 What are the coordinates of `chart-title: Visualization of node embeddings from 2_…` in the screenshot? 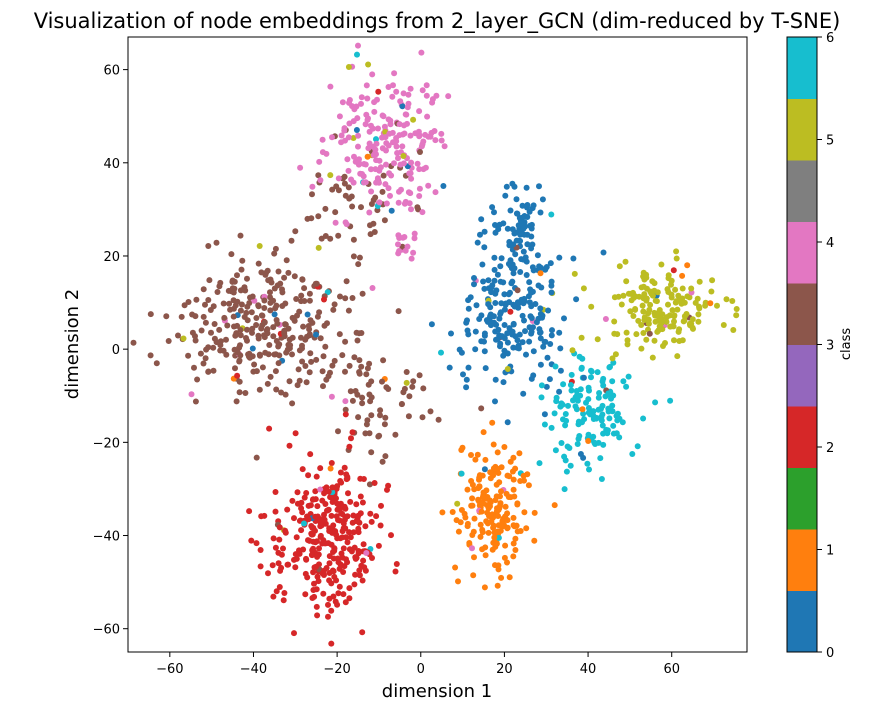 It's located at (437, 21).